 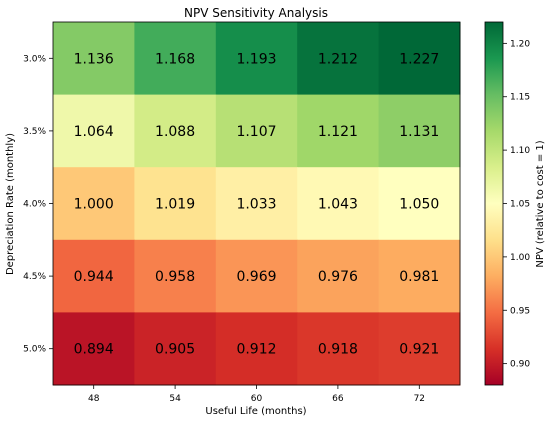 What do you see at coordinates (256, 13) in the screenshot?
I see `chart-title: NPV Sensitivity Analysis` at bounding box center [256, 13].